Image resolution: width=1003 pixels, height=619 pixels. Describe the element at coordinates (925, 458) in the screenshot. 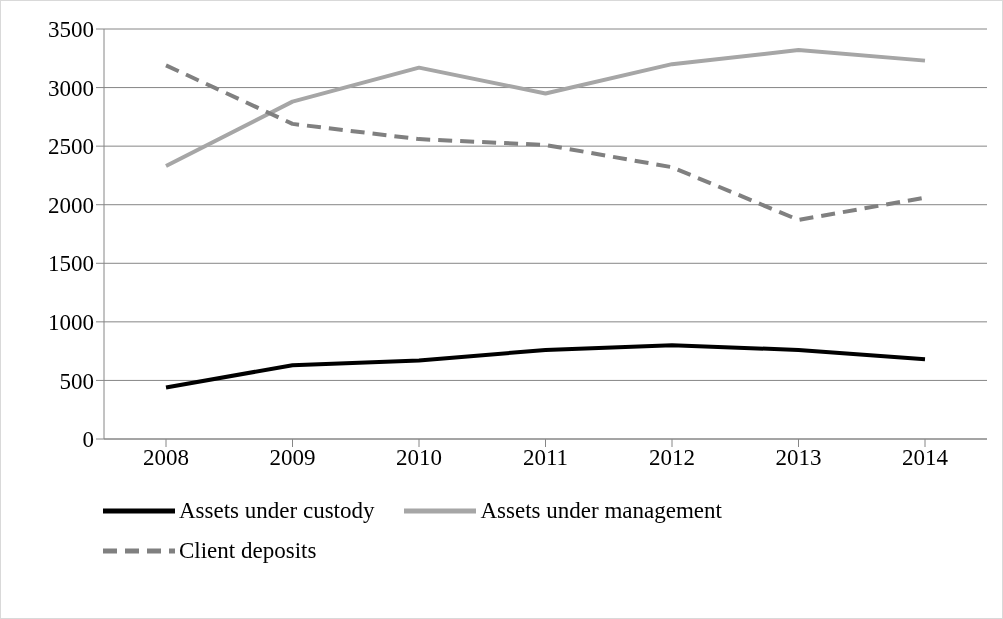

I see `x-tick-label: 2014` at that location.